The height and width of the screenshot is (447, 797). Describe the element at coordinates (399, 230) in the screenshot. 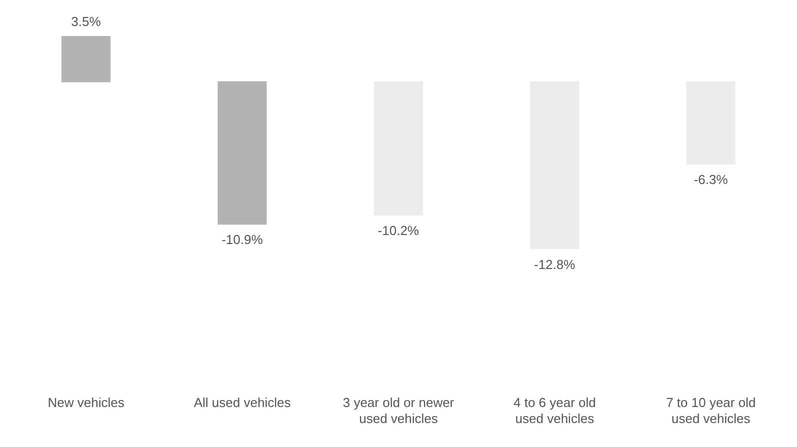

I see `data-label: -10.2%` at that location.